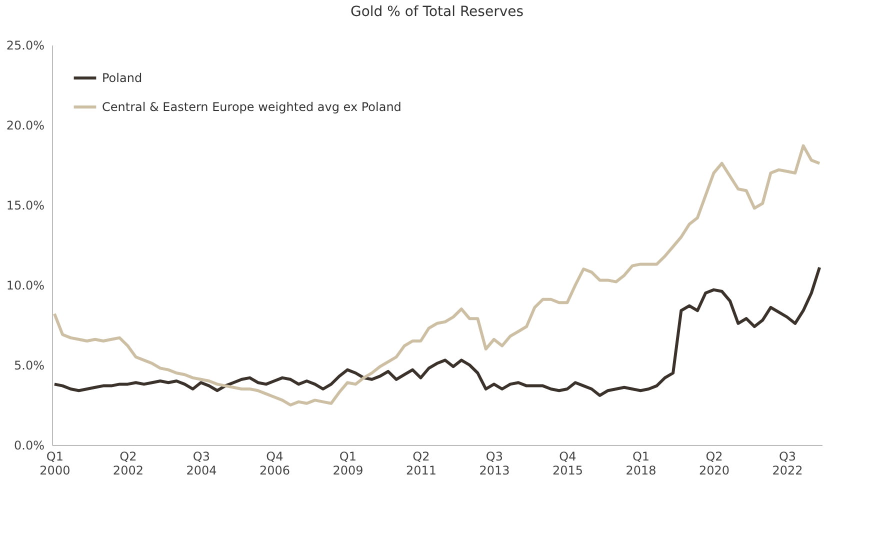 The height and width of the screenshot is (541, 890). I want to click on x-tick-label: Q4 2015, so click(568, 464).